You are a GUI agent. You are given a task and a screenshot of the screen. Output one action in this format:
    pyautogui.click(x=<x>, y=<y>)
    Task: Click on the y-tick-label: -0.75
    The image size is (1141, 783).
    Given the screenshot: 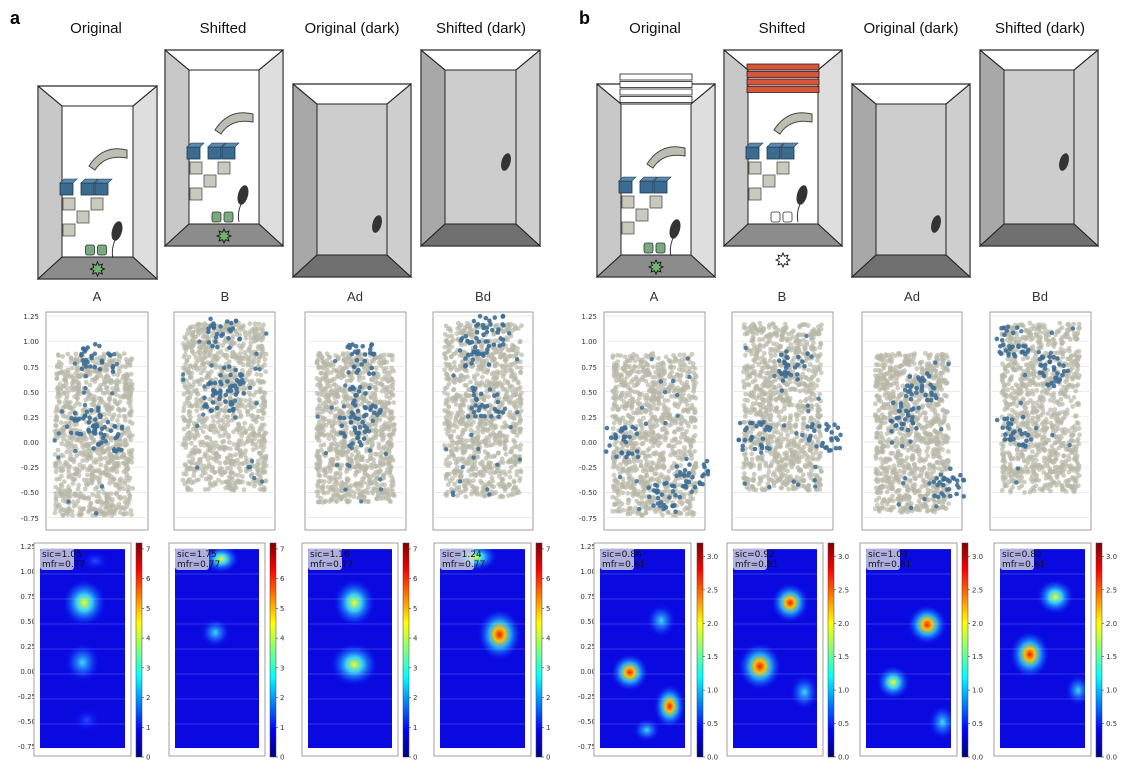 What is the action you would take?
    pyautogui.click(x=30, y=519)
    